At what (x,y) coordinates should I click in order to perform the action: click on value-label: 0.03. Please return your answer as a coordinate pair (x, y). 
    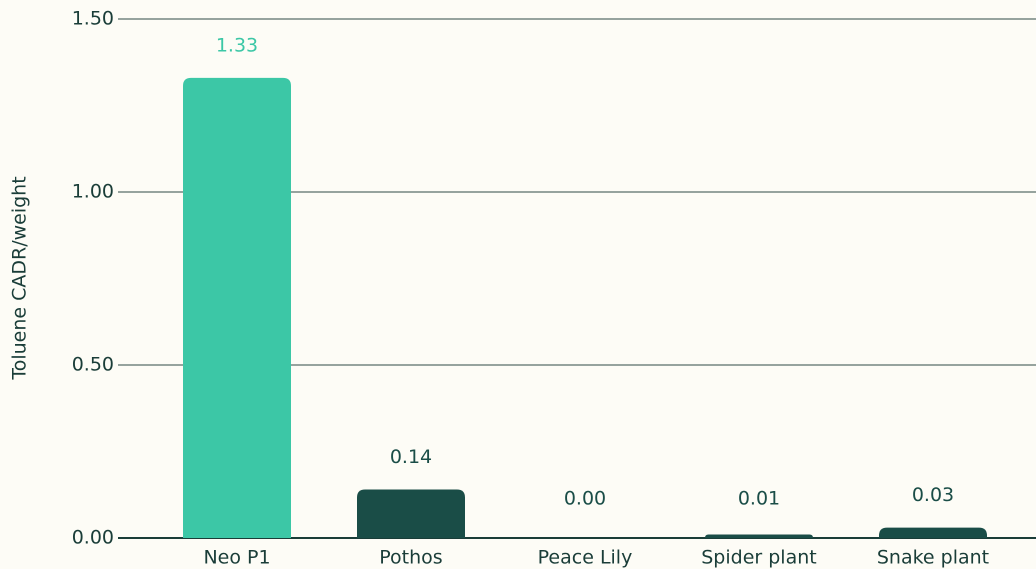
    Looking at the image, I should click on (933, 495).